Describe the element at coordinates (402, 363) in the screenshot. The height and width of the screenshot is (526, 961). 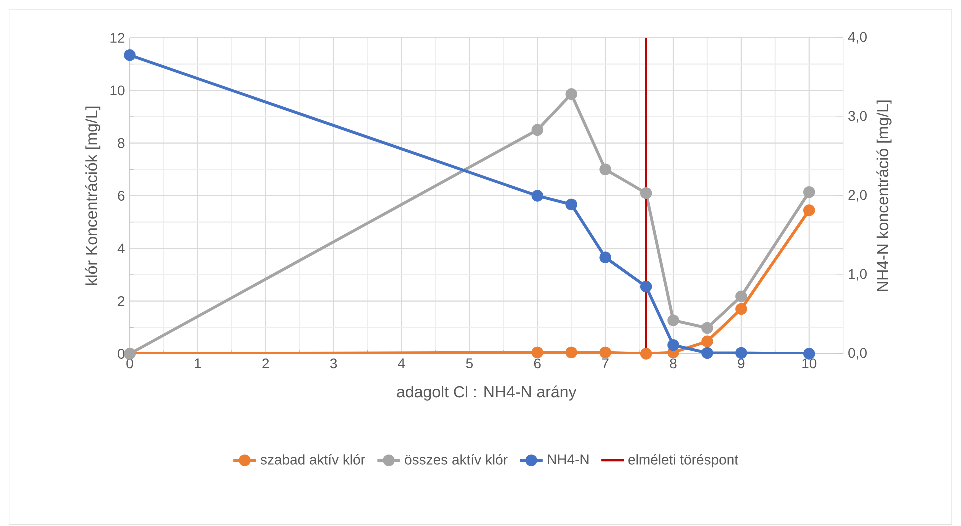
I see `x-tick-label: 4` at that location.